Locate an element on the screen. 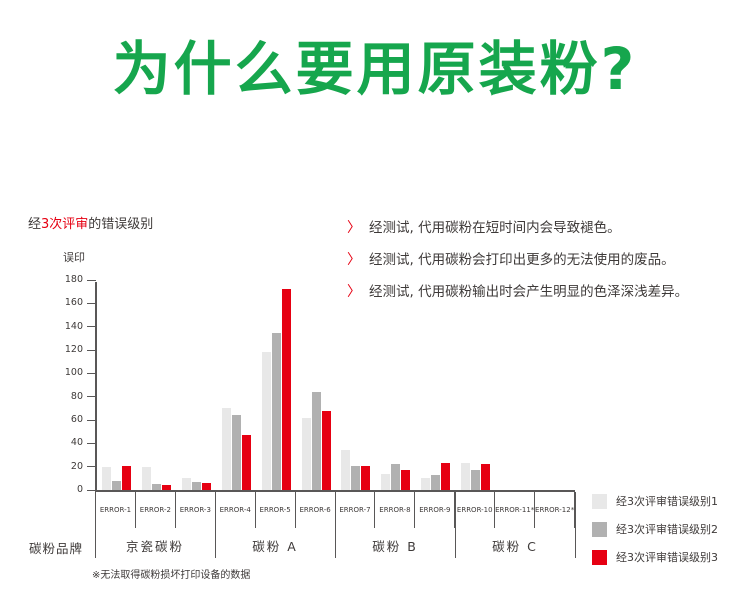 The height and width of the screenshot is (613, 750). bullet-text: 经测试, 代用碳粉在短时间内会导致褪色。 is located at coordinates (495, 228).